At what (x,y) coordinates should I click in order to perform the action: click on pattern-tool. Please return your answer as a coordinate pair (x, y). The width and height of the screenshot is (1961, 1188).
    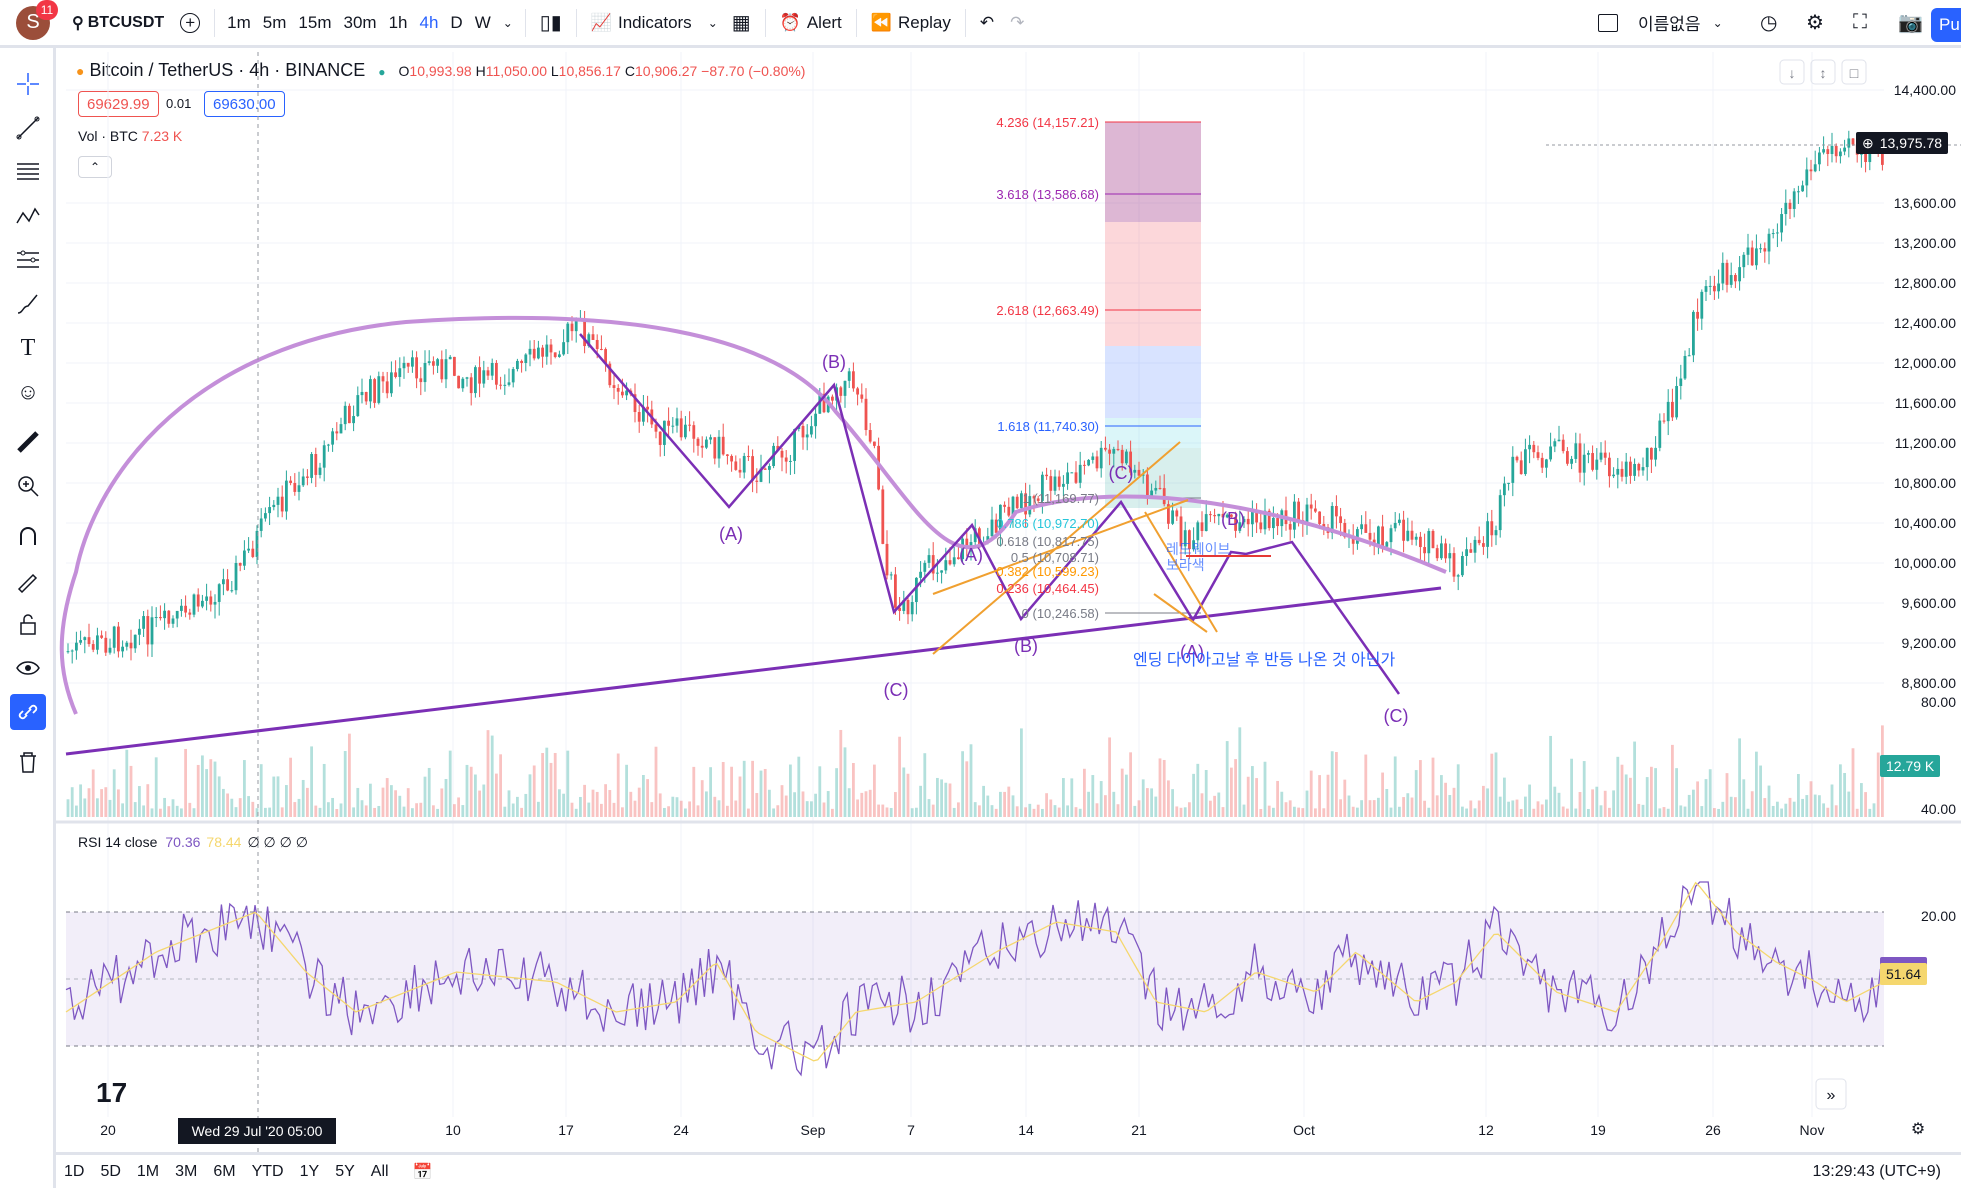
    Looking at the image, I should click on (28, 216).